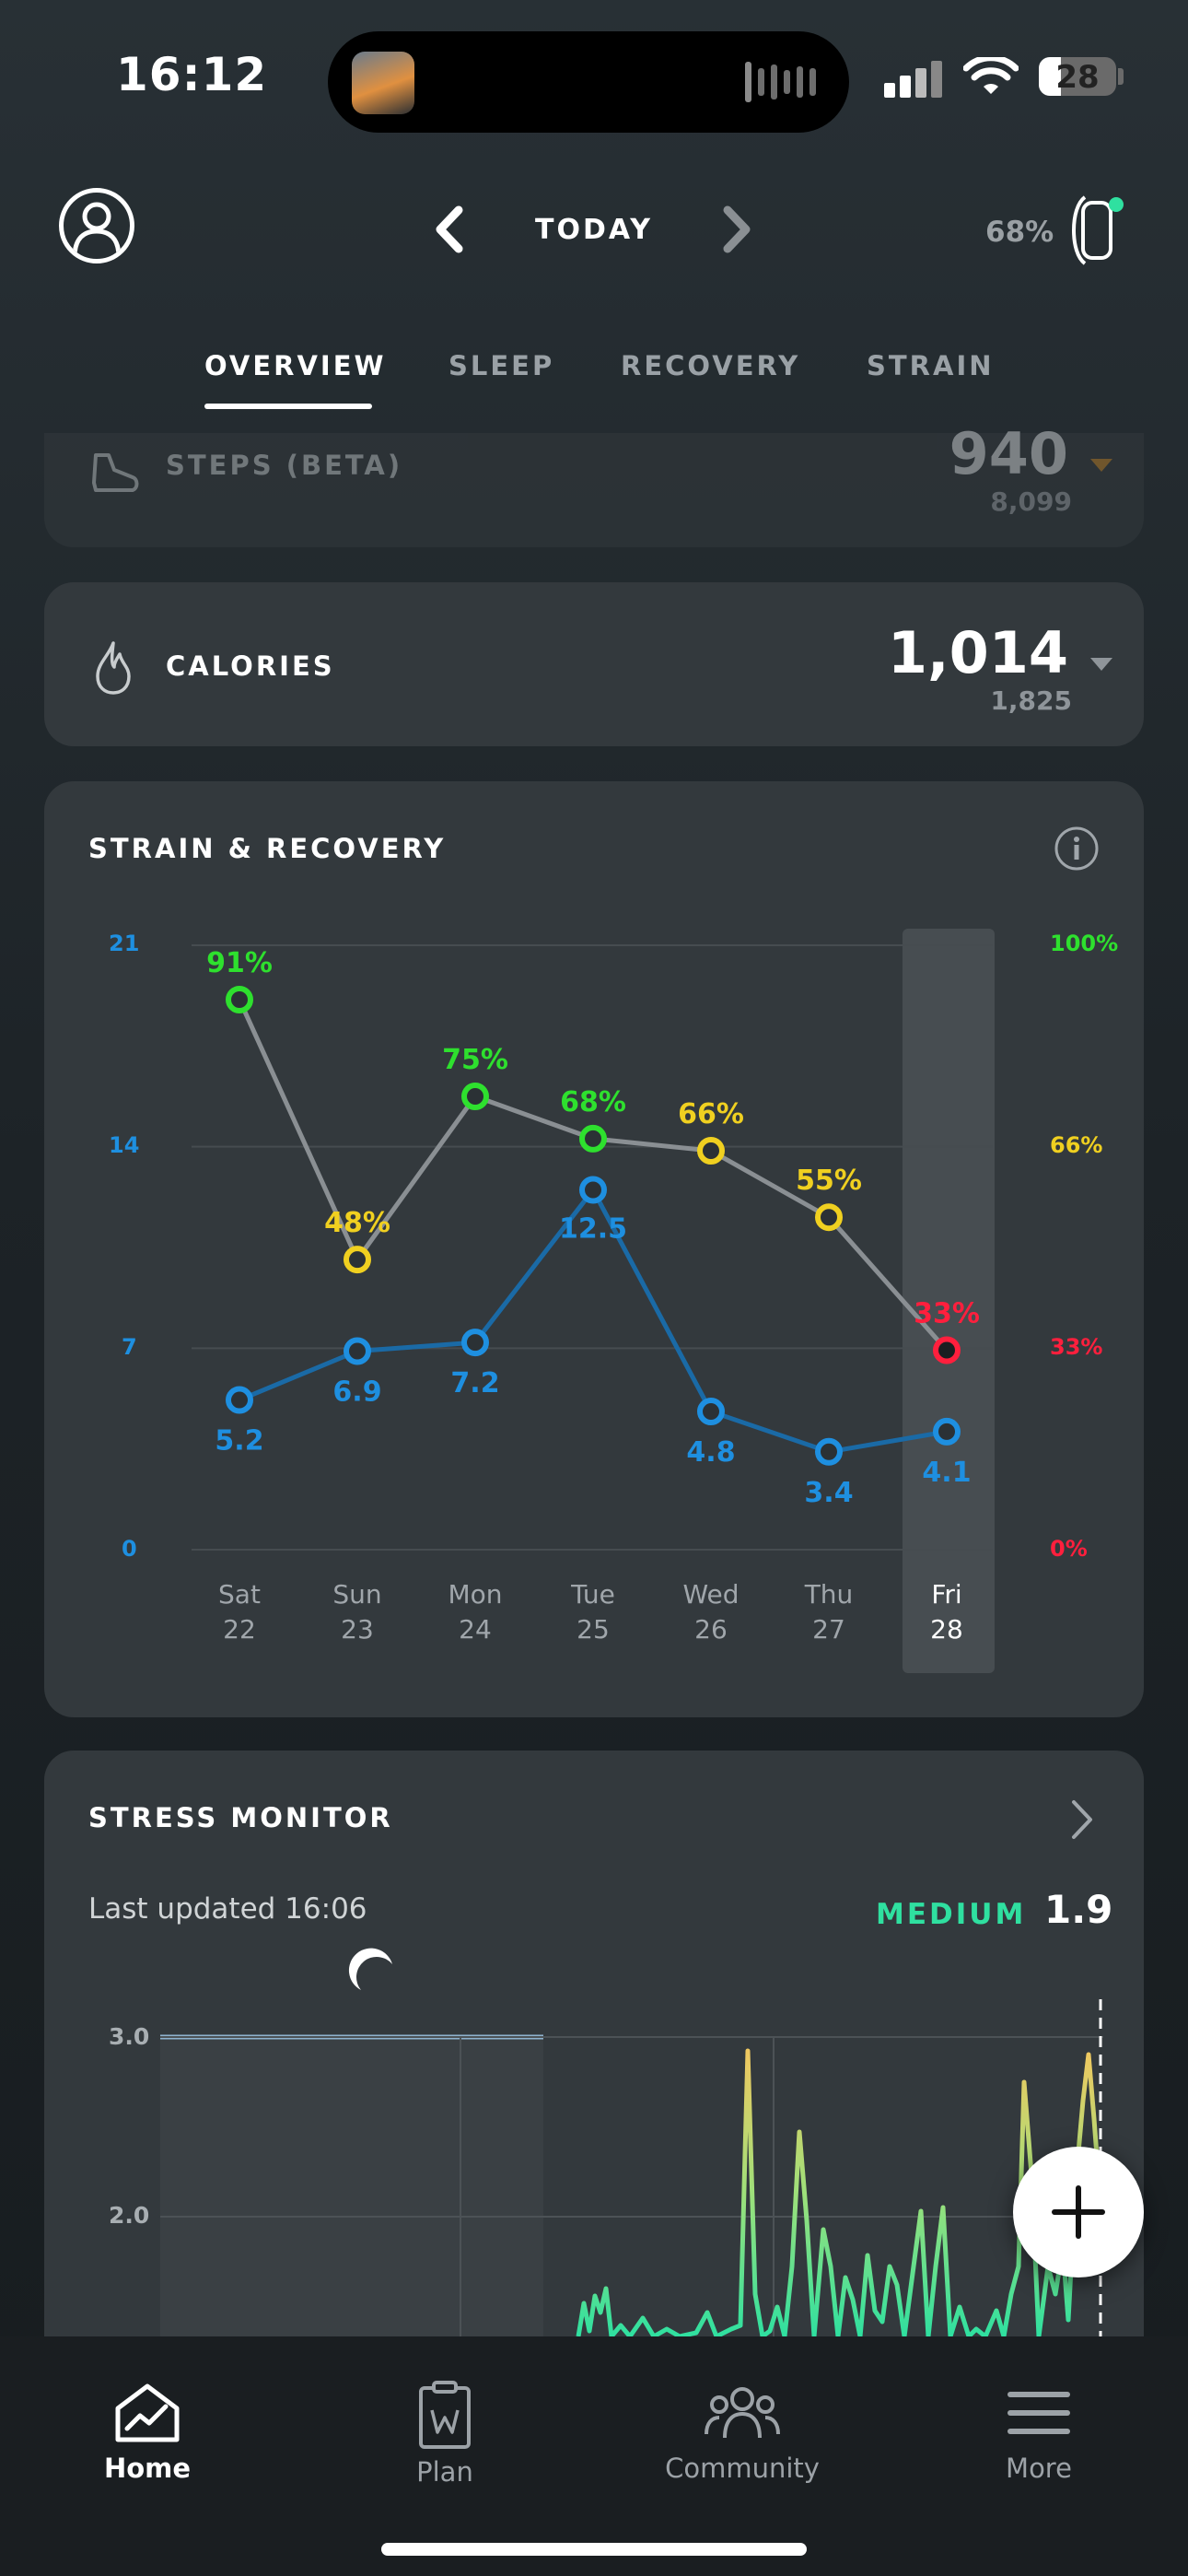 This screenshot has width=1188, height=2576. What do you see at coordinates (931, 365) in the screenshot?
I see `tab-strain: STRAIN` at bounding box center [931, 365].